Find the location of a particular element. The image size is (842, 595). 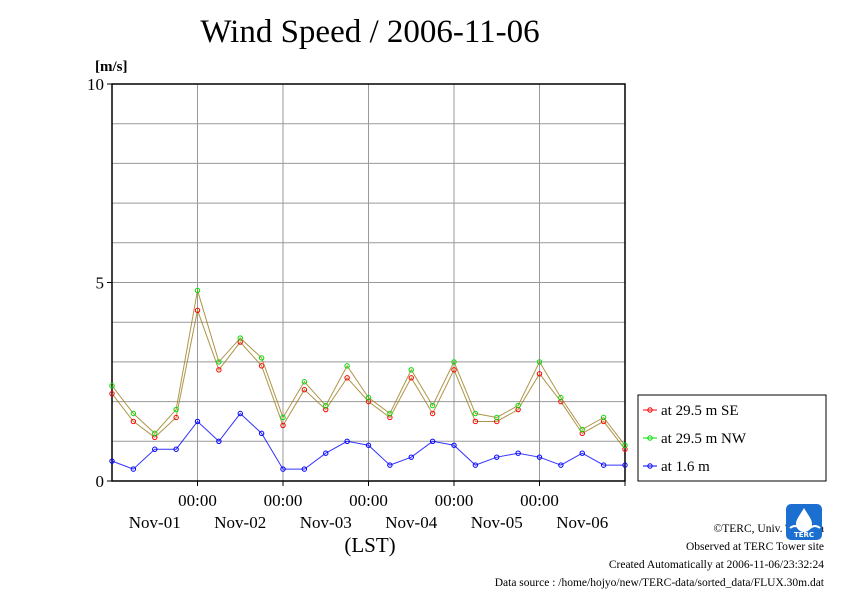

x-tick-date-label: Nov-03 is located at coordinates (326, 522).